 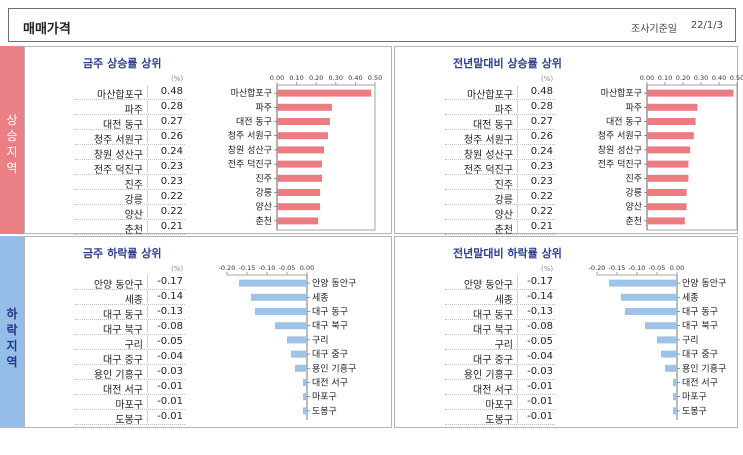 I want to click on table-row: 양산 0.22, so click(x=130, y=213).